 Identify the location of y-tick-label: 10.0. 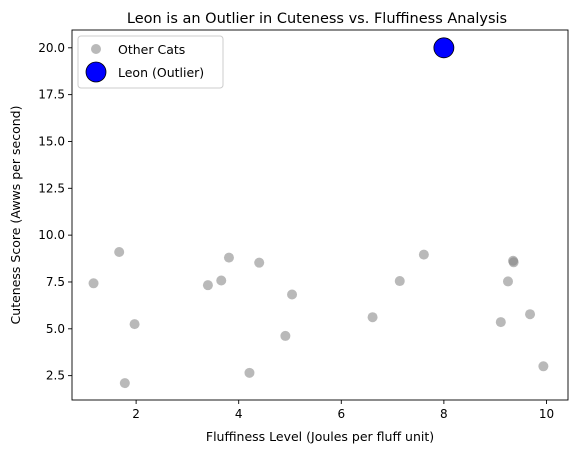
(51, 235).